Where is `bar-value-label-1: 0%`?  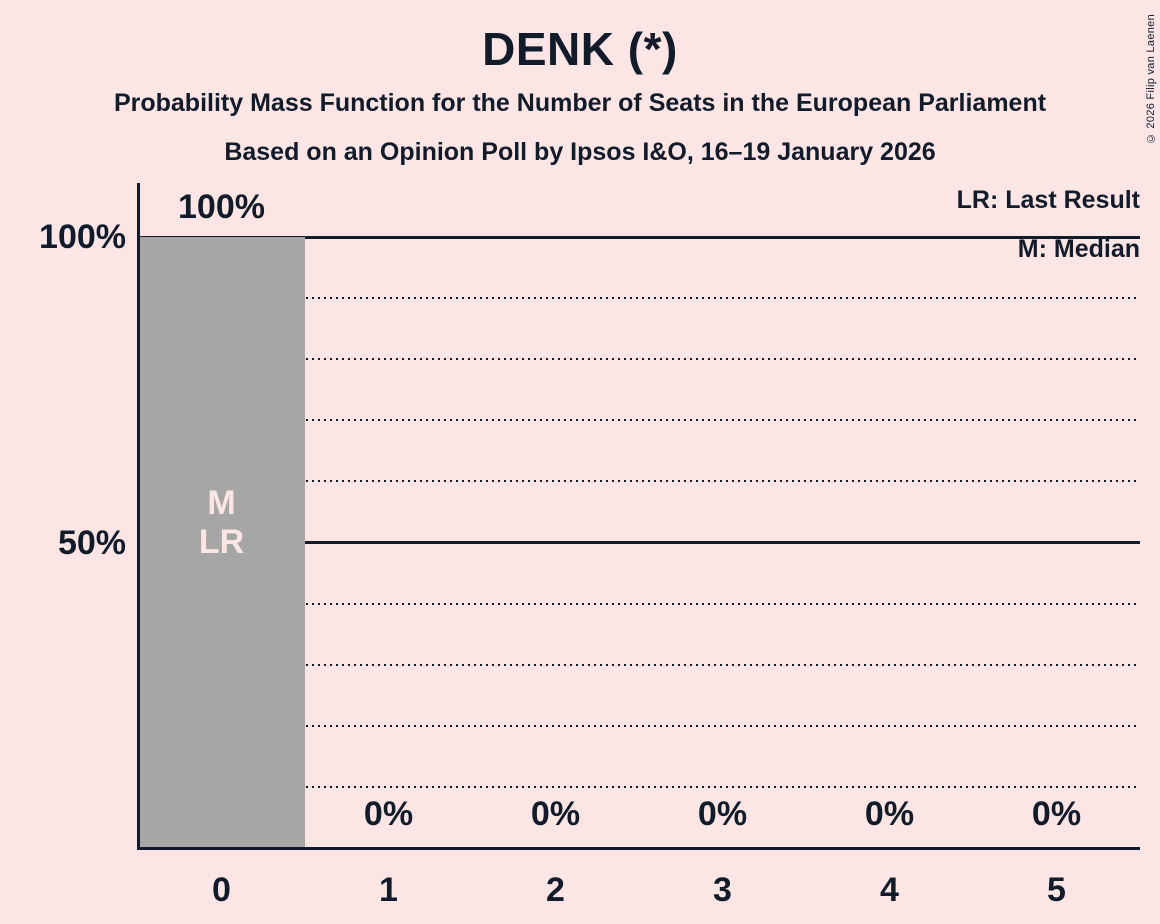
bar-value-label-1: 0% is located at coordinates (388, 814).